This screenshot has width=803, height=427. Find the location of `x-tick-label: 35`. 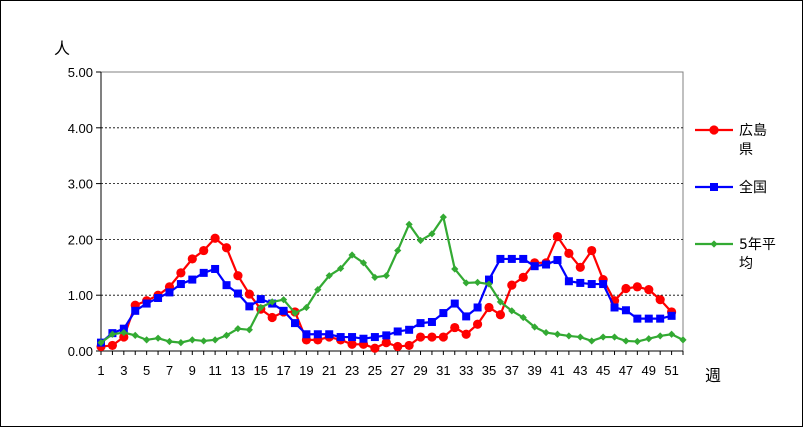

x-tick-label: 35 is located at coordinates (489, 370).